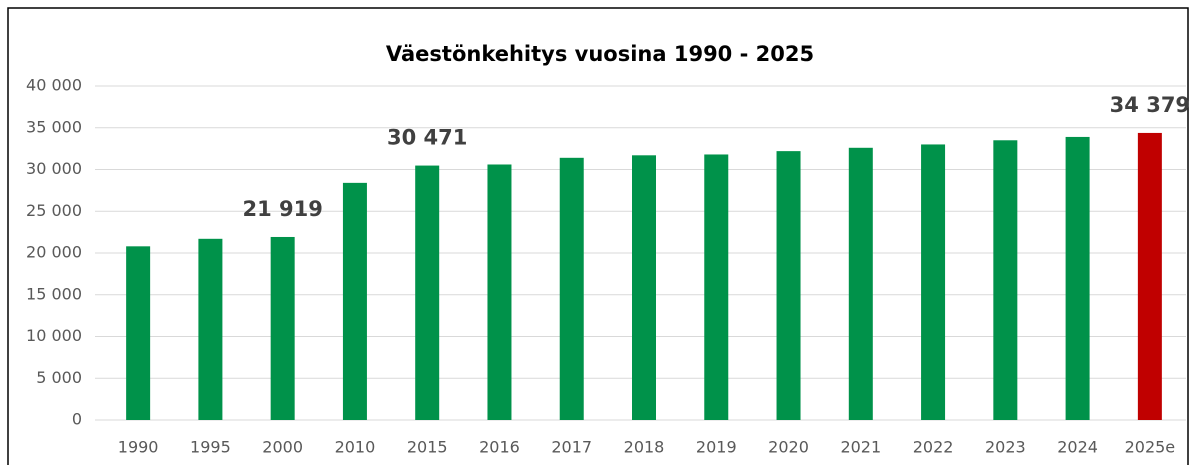 The width and height of the screenshot is (1196, 465). Describe the element at coordinates (54, 210) in the screenshot. I see `y-tick-label: 25 000` at that location.